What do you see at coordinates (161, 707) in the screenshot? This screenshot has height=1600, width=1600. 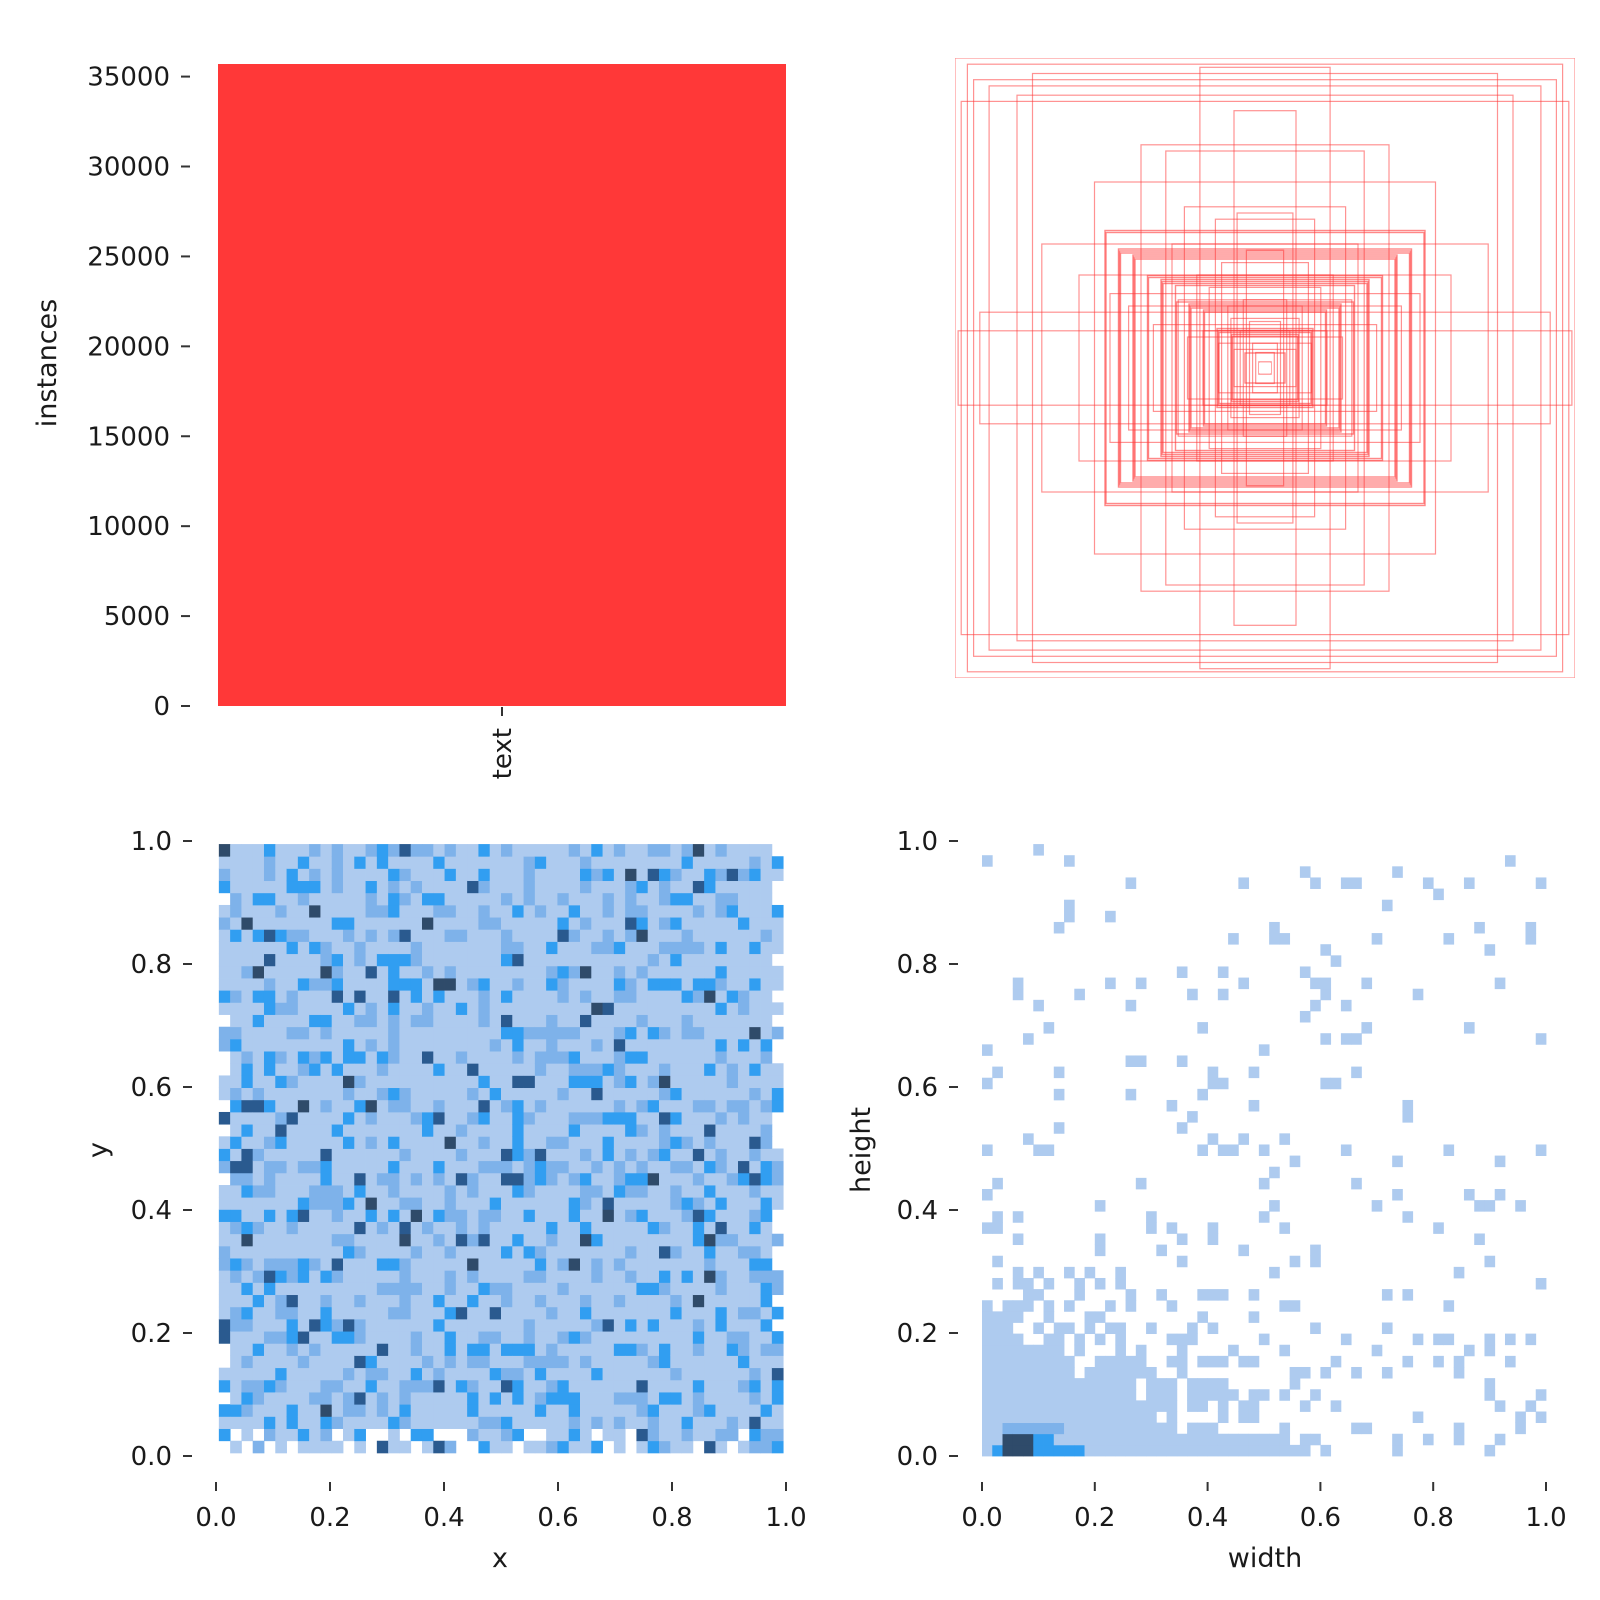 I see `y-tick-label: 0` at bounding box center [161, 707].